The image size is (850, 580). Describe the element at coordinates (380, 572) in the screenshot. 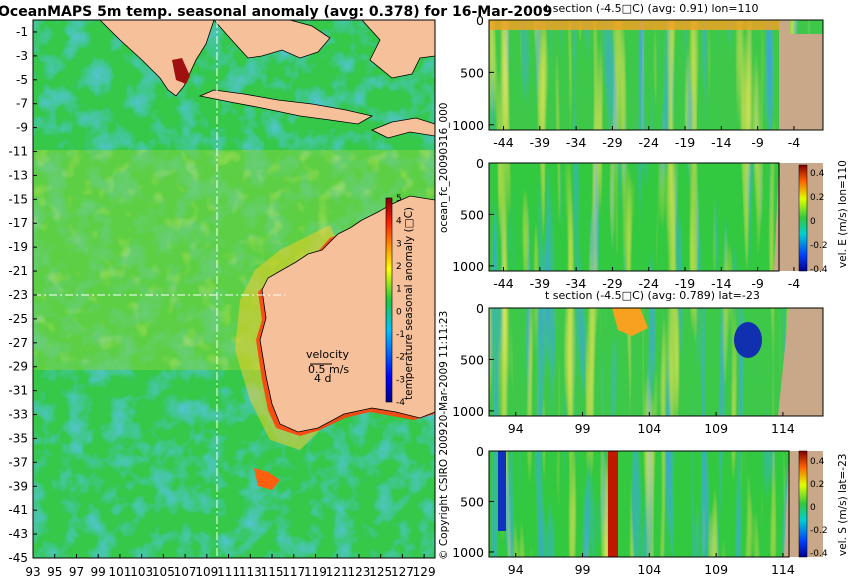

I see `map-x-tick-label: 125` at that location.